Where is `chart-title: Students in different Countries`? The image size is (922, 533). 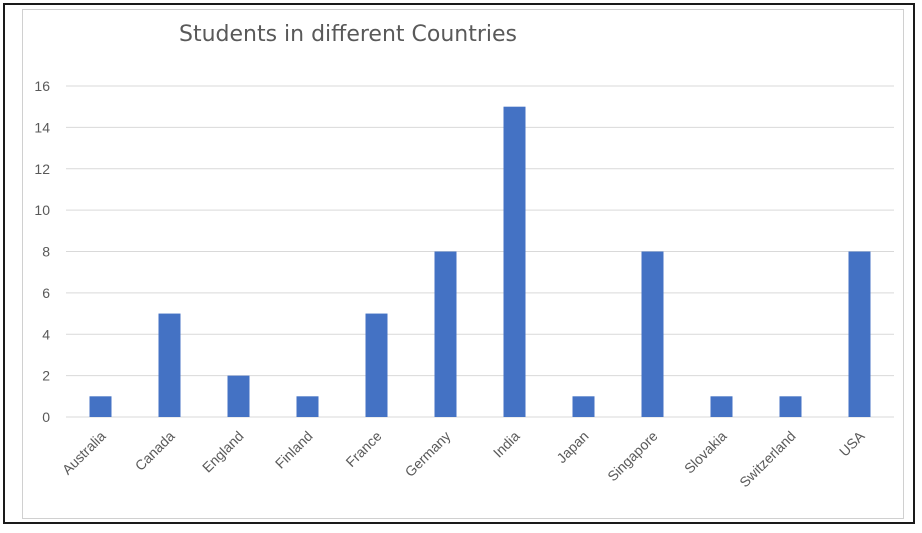
chart-title: Students in different Countries is located at coordinates (348, 34).